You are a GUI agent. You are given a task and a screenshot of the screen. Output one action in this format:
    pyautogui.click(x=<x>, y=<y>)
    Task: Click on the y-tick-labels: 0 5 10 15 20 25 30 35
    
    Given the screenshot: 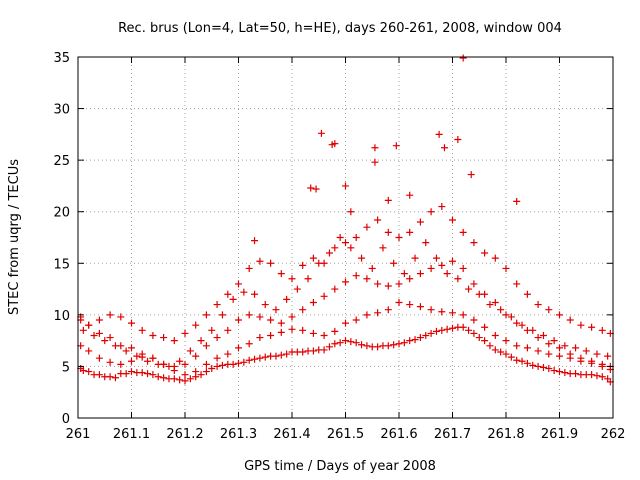 What is the action you would take?
    pyautogui.click(x=61, y=239)
    